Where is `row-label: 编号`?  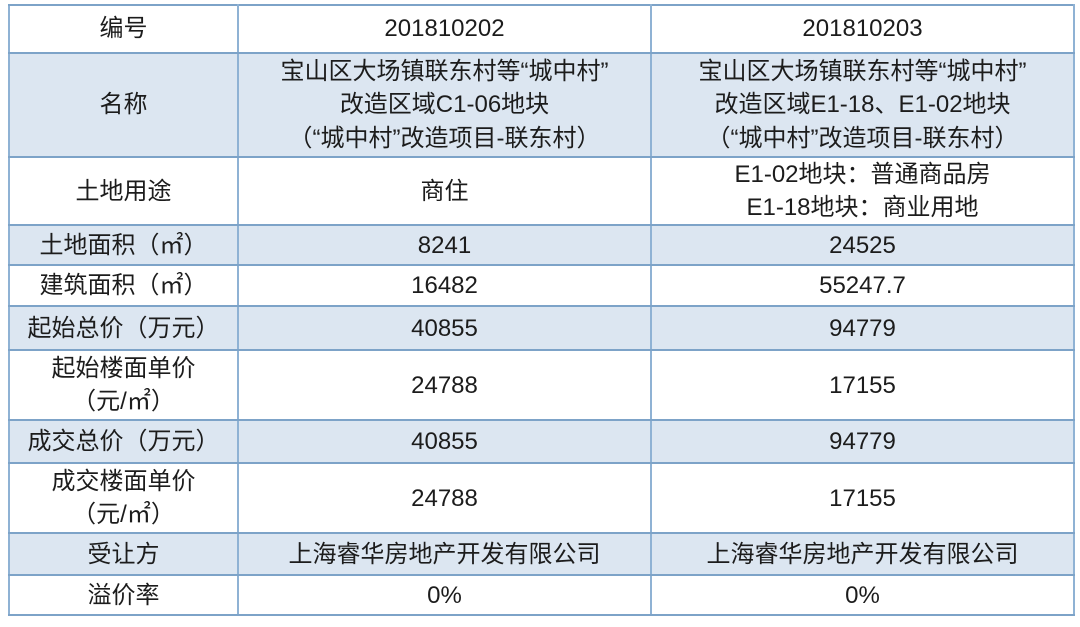 row-label: 编号 is located at coordinates (123, 29).